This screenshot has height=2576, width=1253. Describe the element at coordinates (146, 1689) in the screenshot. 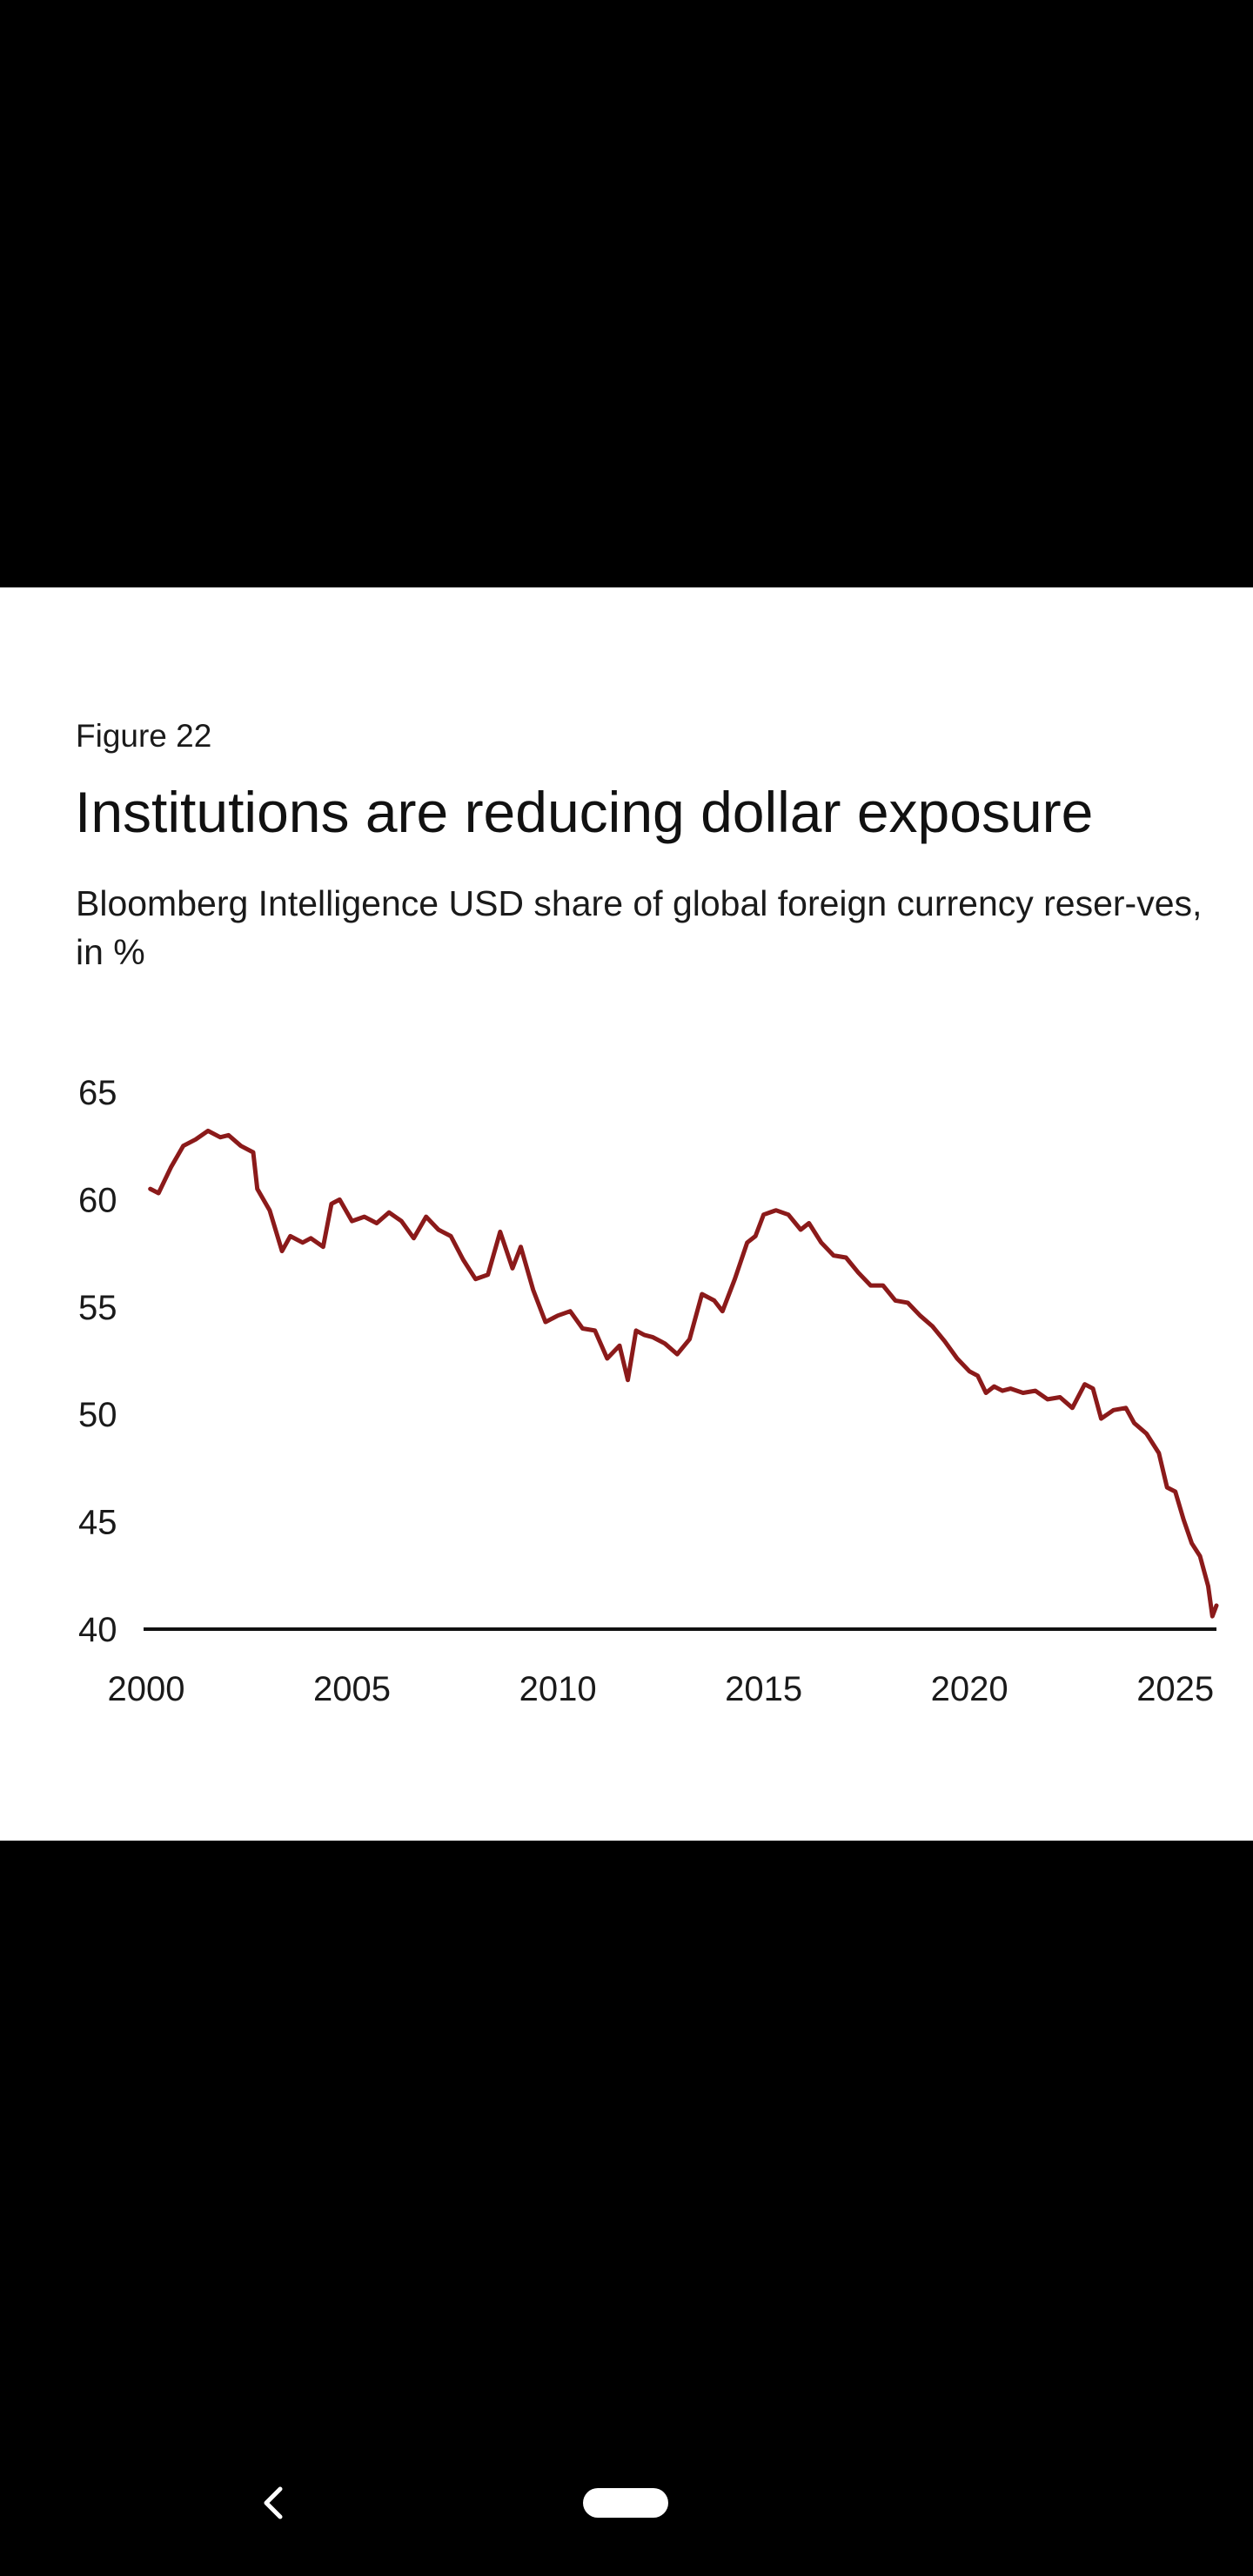

I see `x-tick-label: 2000` at that location.